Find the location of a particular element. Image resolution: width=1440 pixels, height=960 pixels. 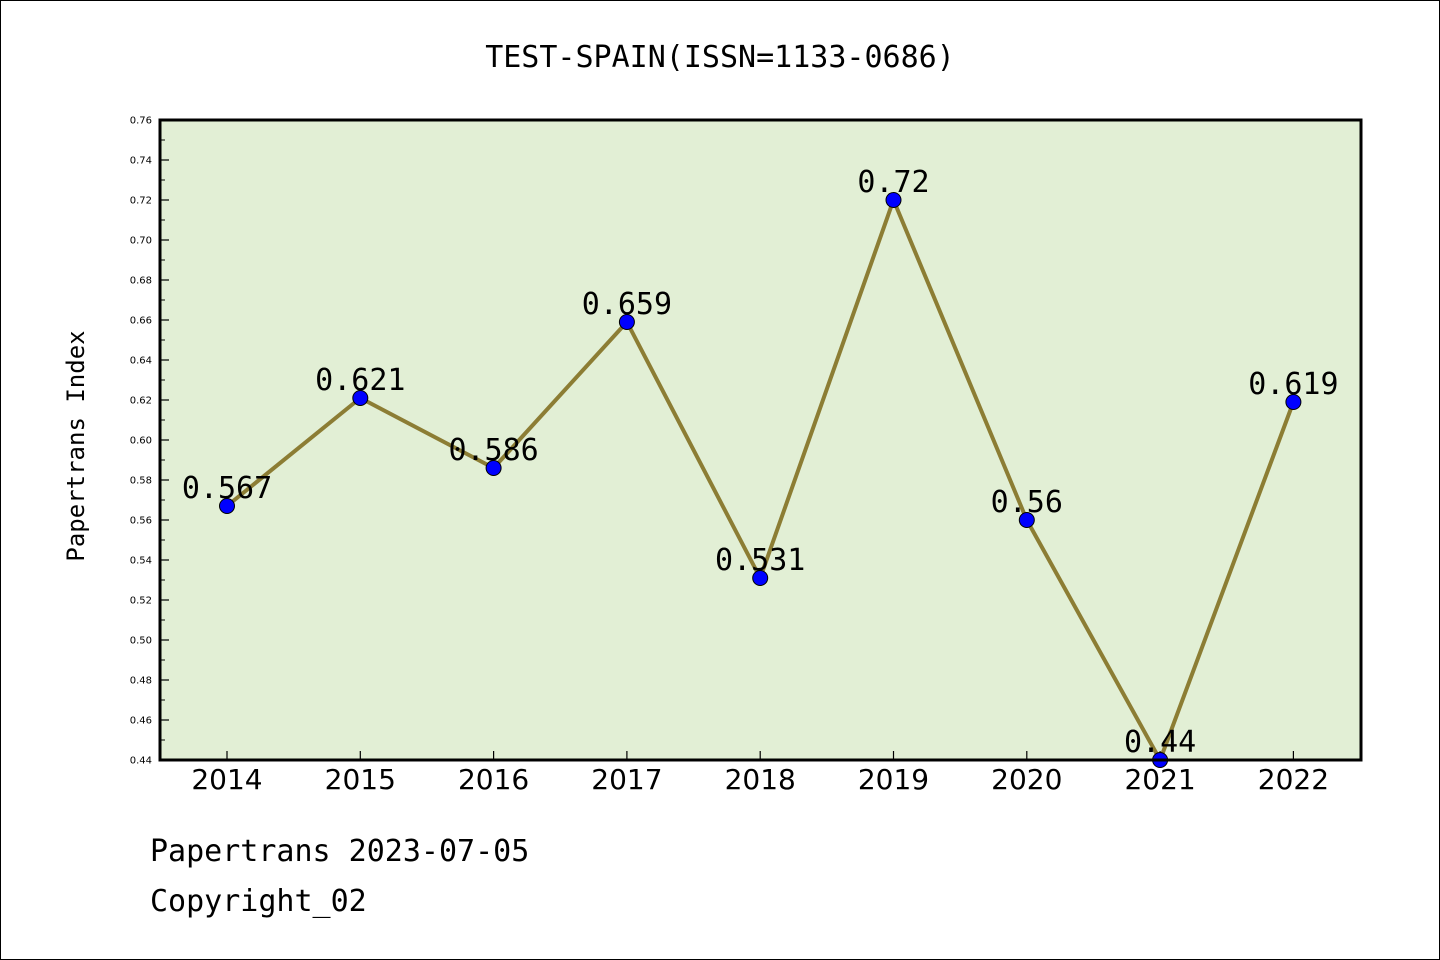

y-tick-label: 0.60 is located at coordinates (141, 441).